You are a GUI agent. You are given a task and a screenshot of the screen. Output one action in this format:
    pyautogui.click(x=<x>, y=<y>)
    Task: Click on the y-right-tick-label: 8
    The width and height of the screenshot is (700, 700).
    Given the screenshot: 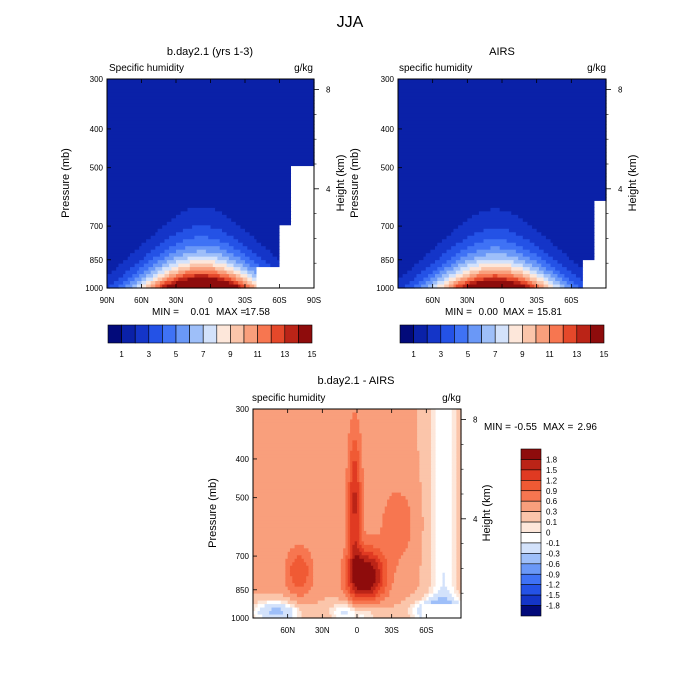 What is the action you would take?
    pyautogui.click(x=328, y=90)
    